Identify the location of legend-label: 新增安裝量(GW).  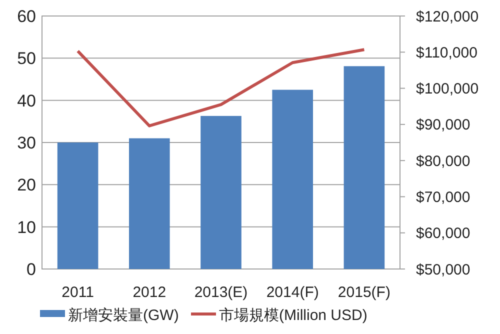
(123, 315).